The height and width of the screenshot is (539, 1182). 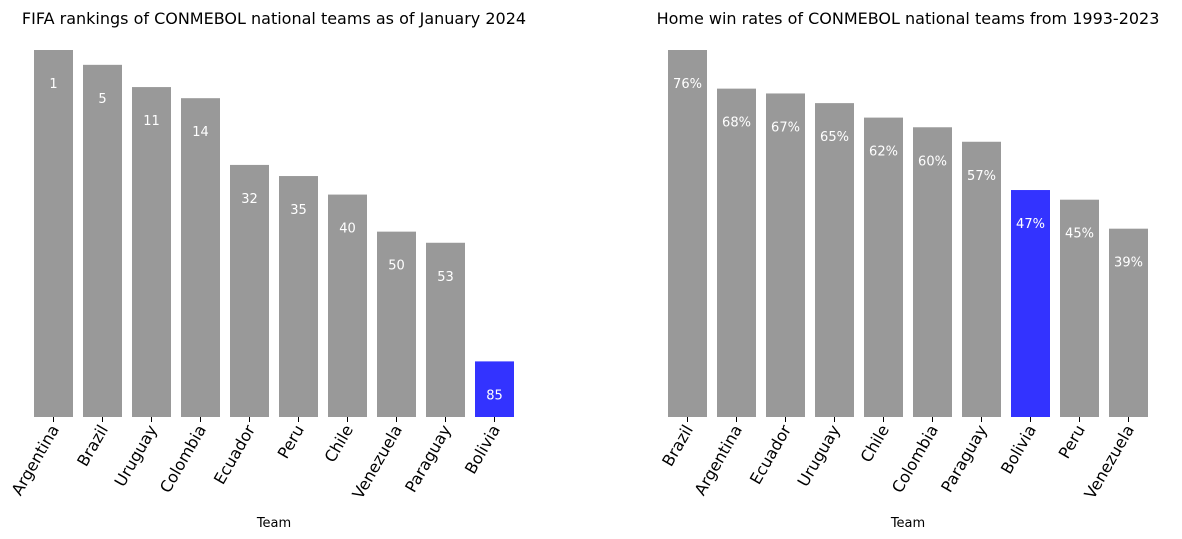 I want to click on data-label-peru: 35, so click(x=298, y=210).